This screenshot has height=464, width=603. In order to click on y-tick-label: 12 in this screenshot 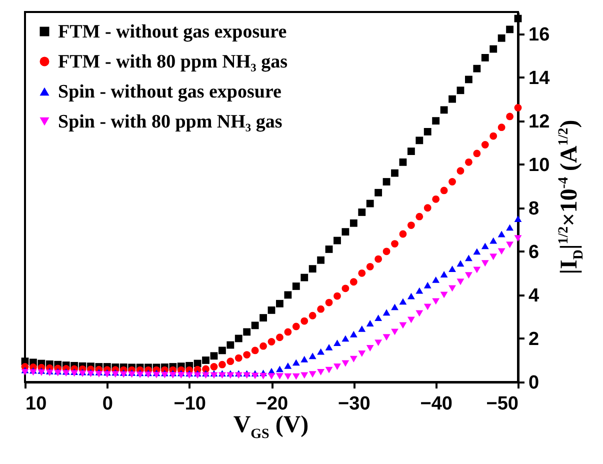, I will do `click(539, 121)`.